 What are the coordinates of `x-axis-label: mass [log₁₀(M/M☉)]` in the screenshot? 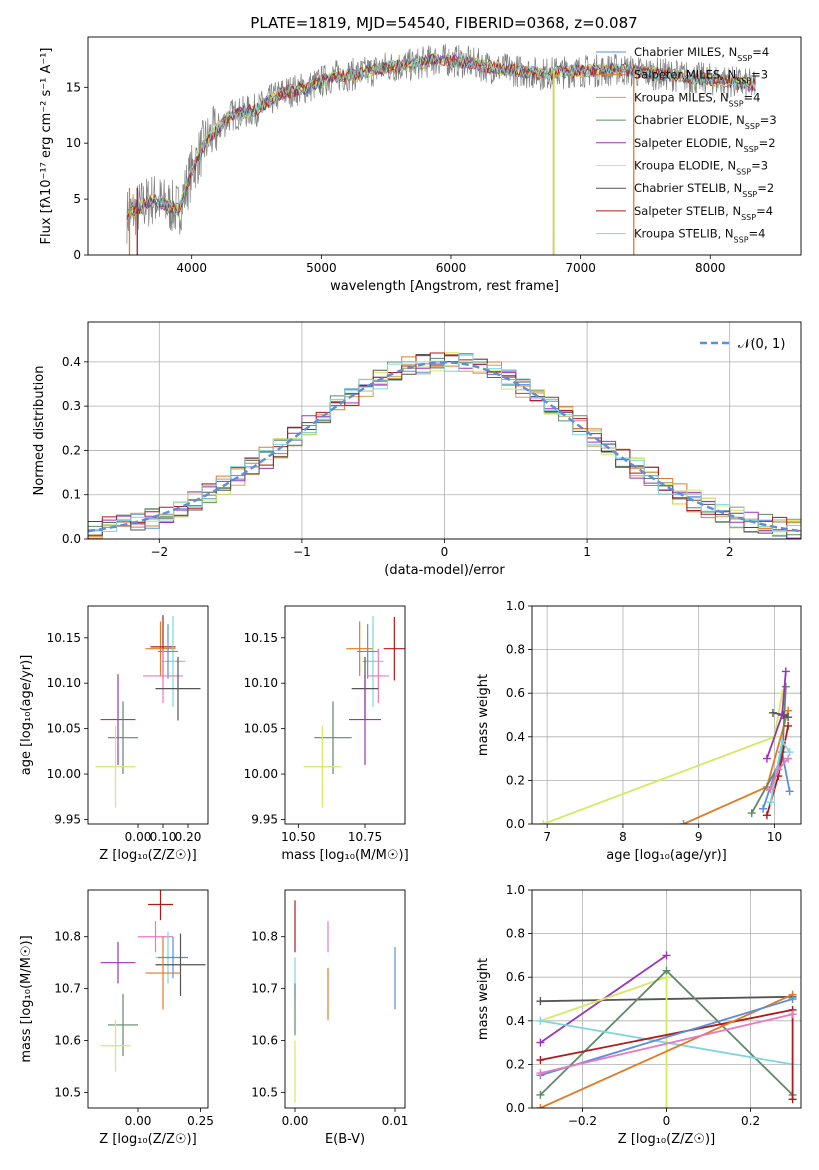 It's located at (344, 855).